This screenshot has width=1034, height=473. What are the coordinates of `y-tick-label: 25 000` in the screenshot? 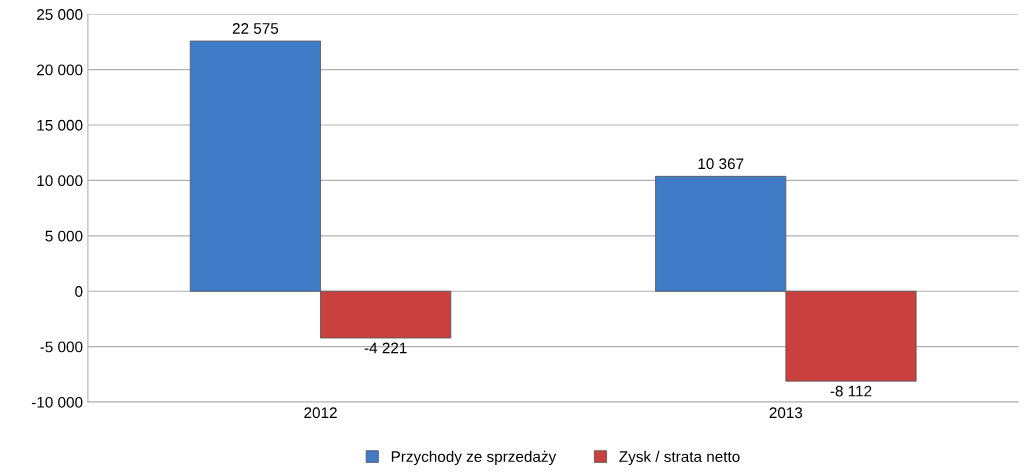 It's located at (60, 14).